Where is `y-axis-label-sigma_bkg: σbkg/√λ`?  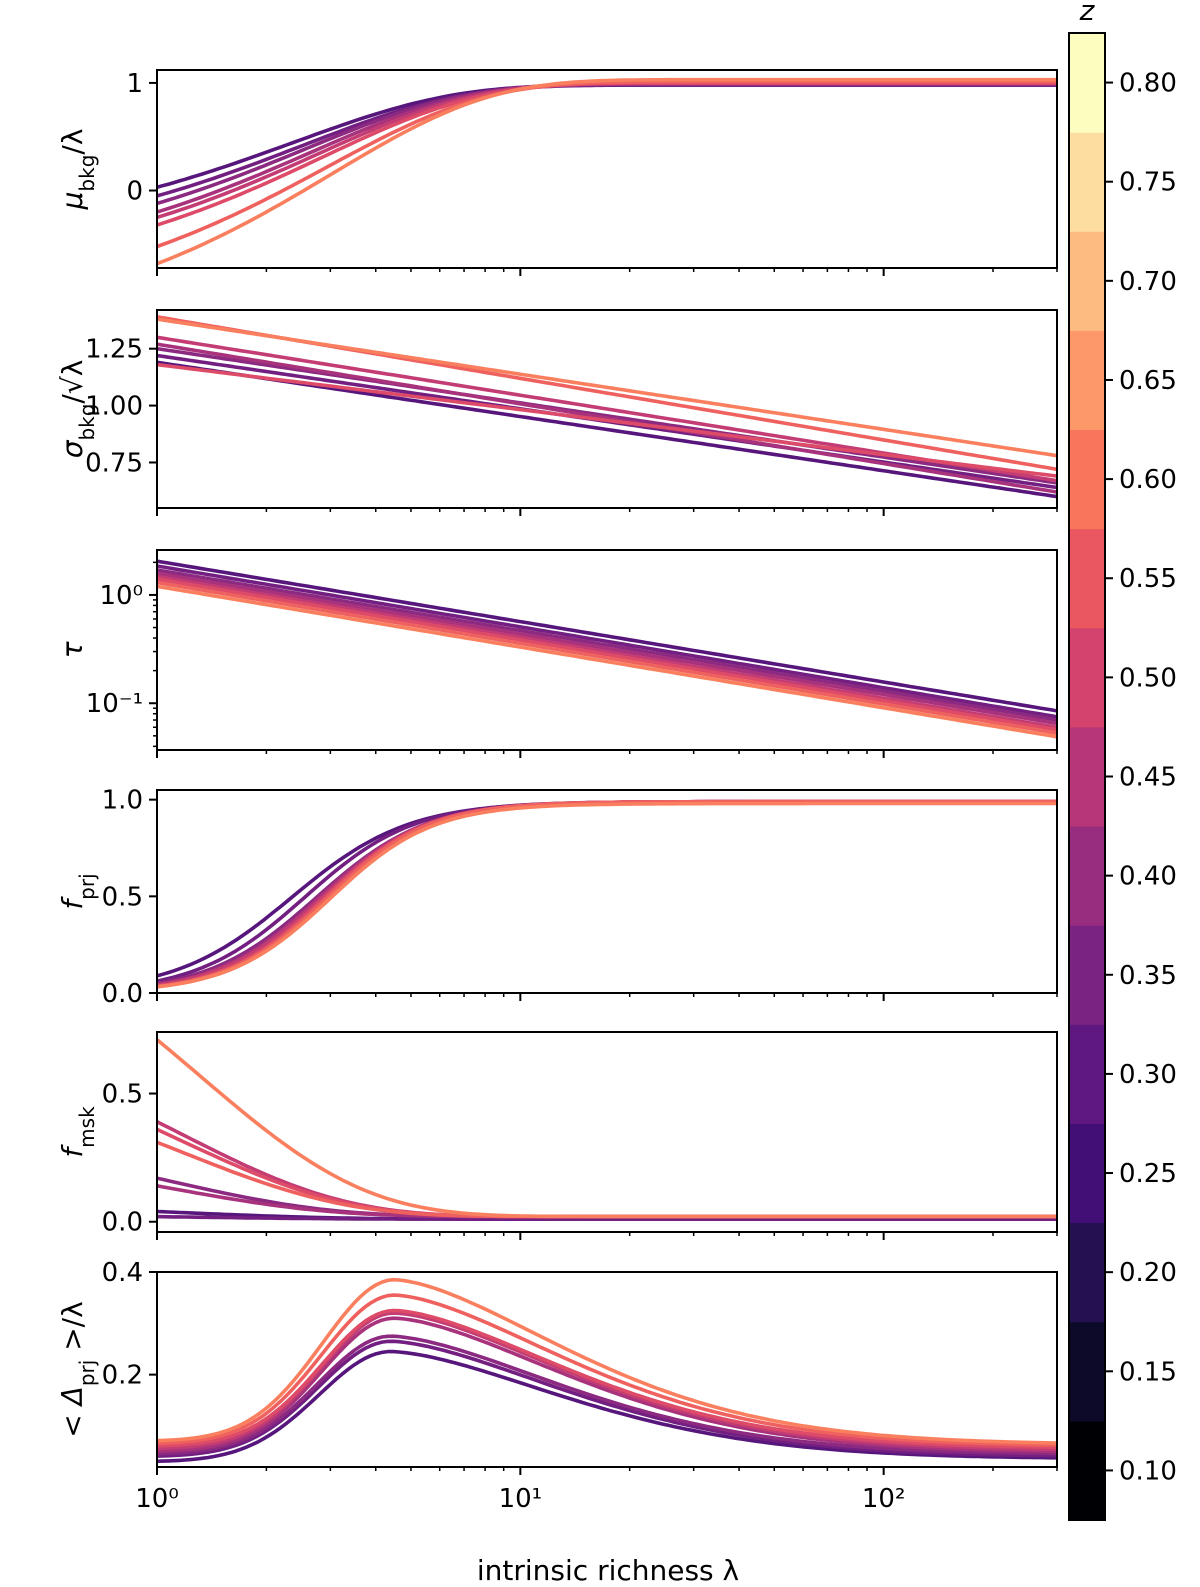
y-axis-label-sigma_bkg: σbkg/√λ is located at coordinates (77, 409).